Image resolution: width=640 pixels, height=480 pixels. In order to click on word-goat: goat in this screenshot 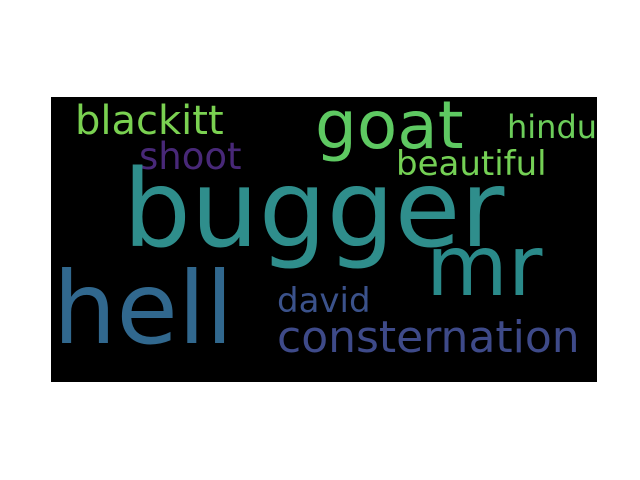, I will do `click(389, 130)`.